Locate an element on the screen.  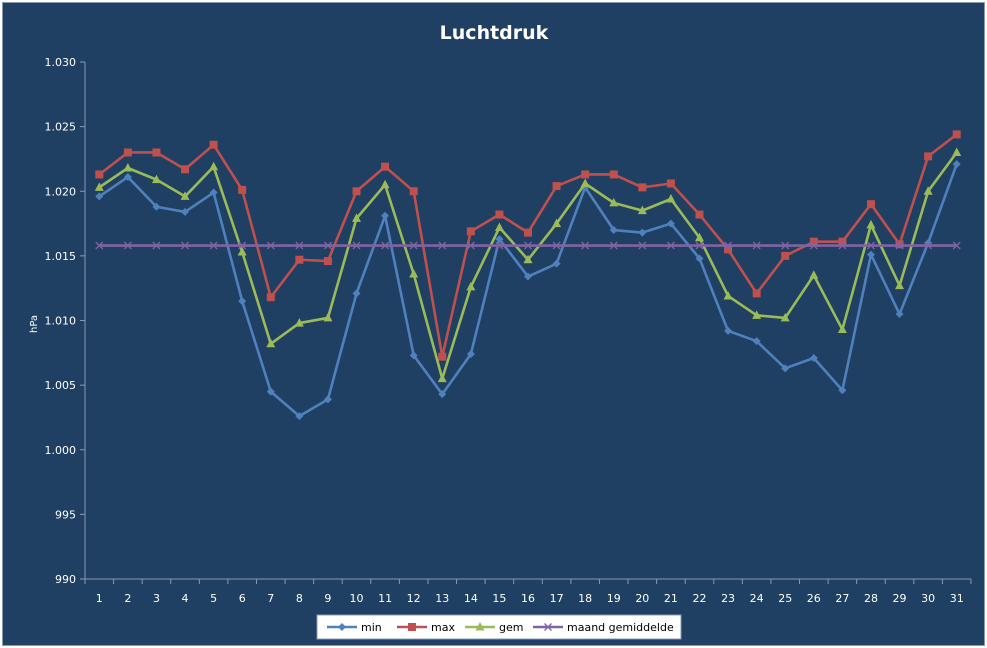
y-tick-label: 1.010 is located at coordinates (61, 321).